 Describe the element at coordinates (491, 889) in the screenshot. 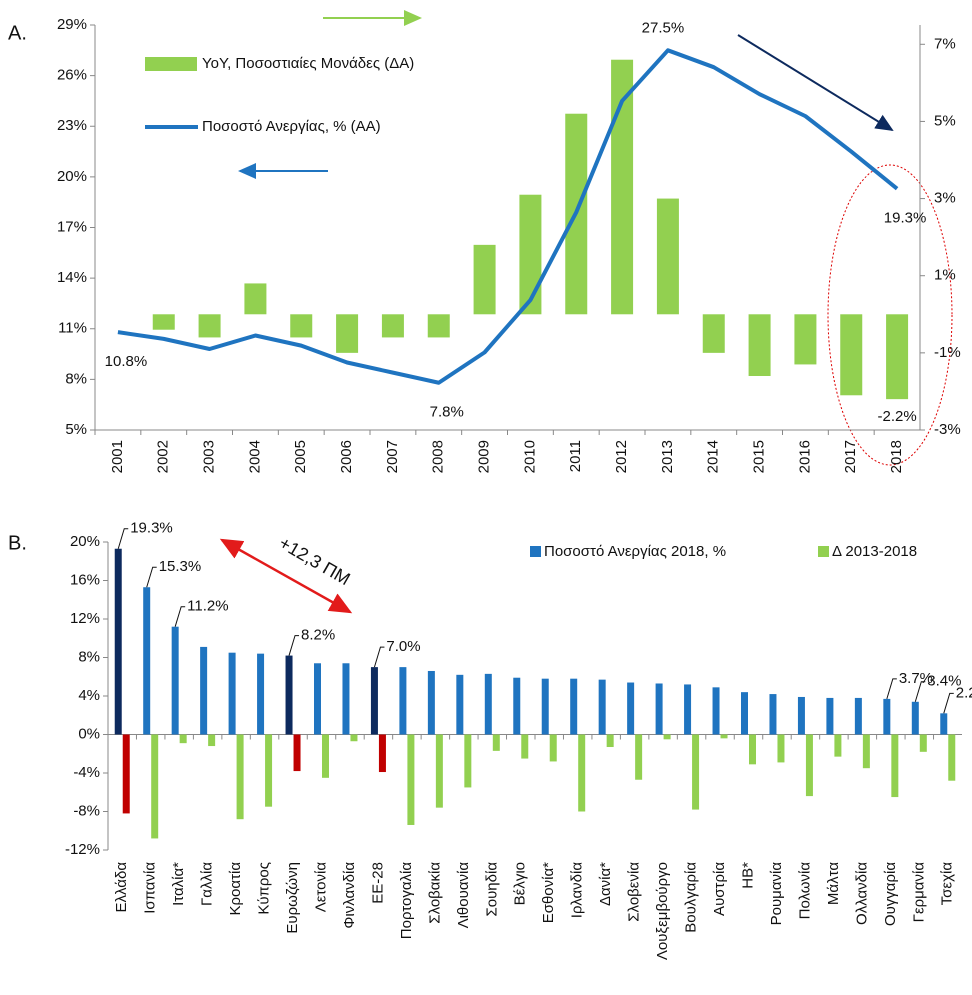

I see `x-tick-label: Σουηδία` at that location.